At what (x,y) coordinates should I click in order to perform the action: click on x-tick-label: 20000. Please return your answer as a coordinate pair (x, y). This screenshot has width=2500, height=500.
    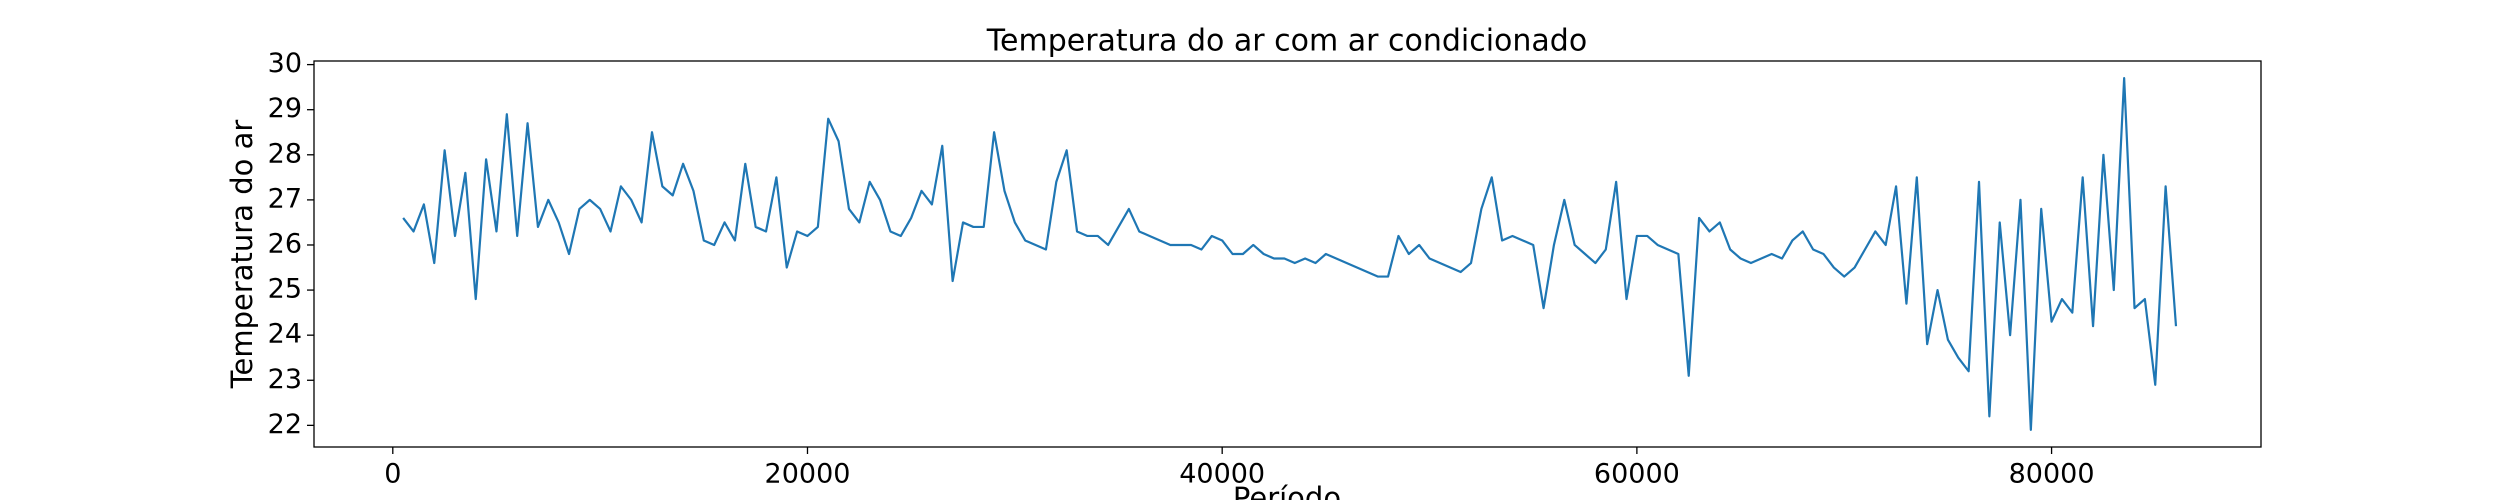
    Looking at the image, I should click on (808, 474).